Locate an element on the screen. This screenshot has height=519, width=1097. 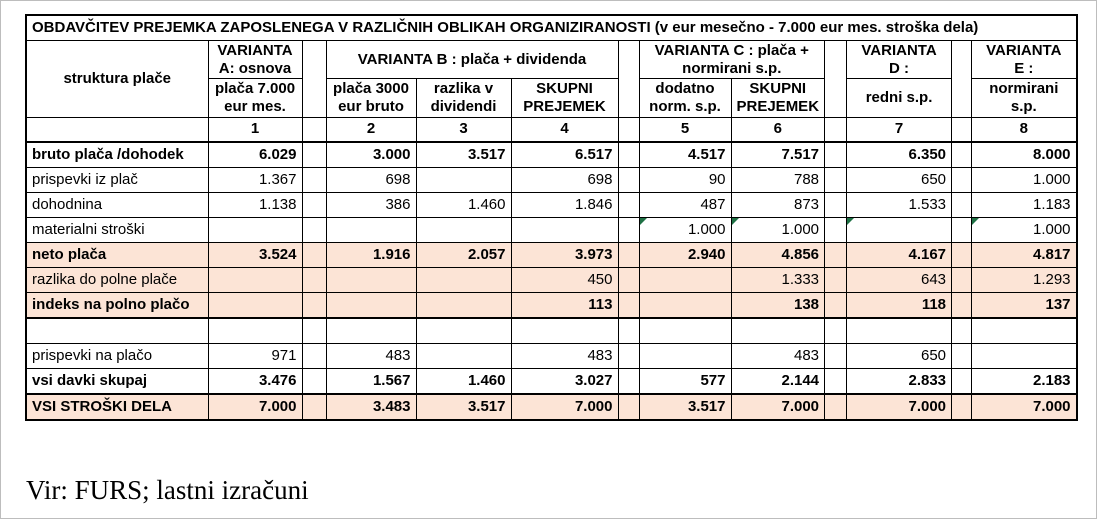
column-header: dodatno norm. s.p. is located at coordinates (685, 98).